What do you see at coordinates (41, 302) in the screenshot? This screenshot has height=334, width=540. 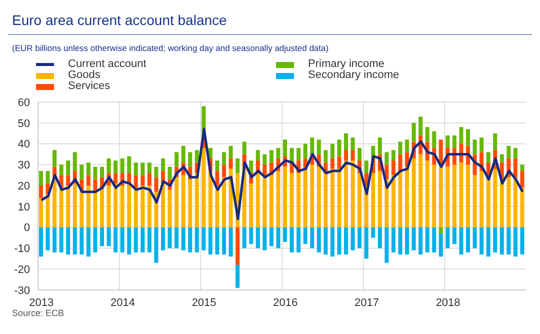 I see `x-tick-label: 2013` at bounding box center [41, 302].